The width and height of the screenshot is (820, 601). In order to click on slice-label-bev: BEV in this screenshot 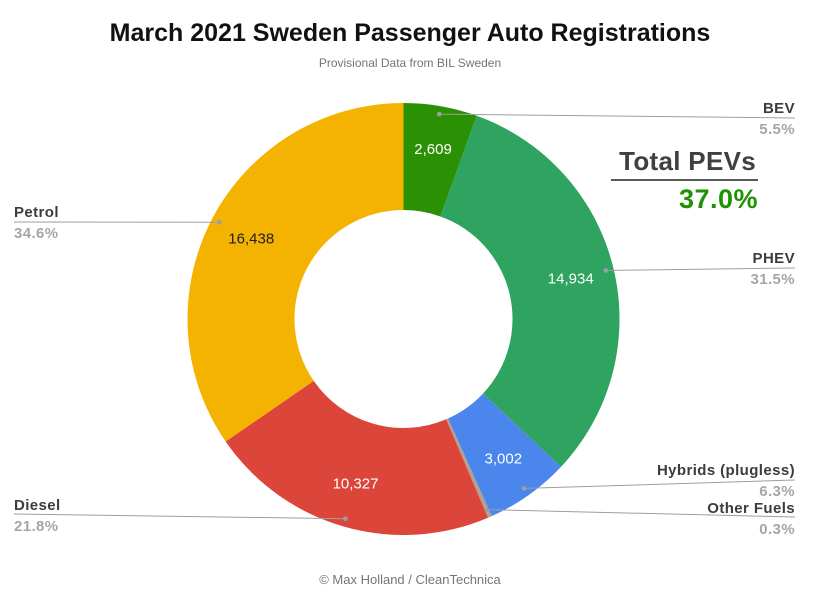, I will do `click(778, 108)`.